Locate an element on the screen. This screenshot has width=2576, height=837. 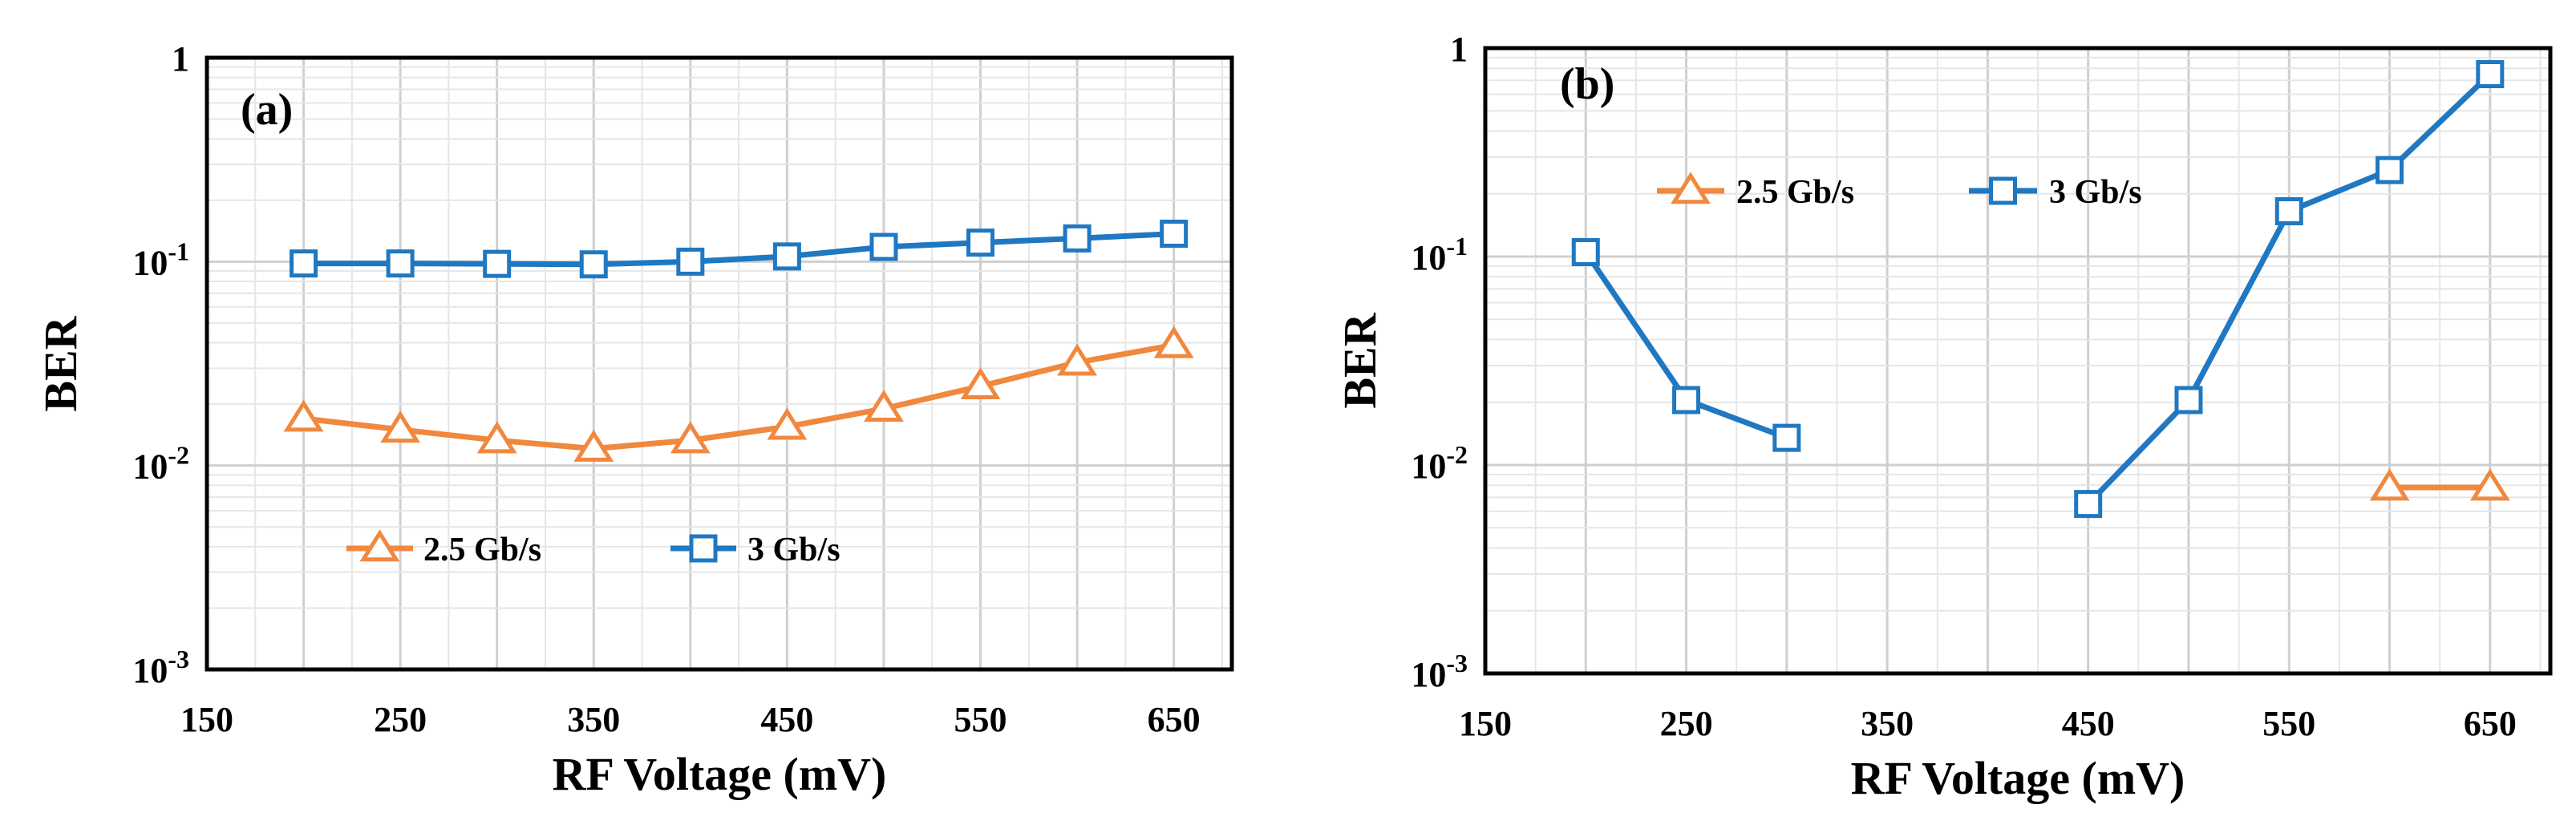
x-tick-labels-b: 150 250 350 450 550 650 is located at coordinates (1988, 723).